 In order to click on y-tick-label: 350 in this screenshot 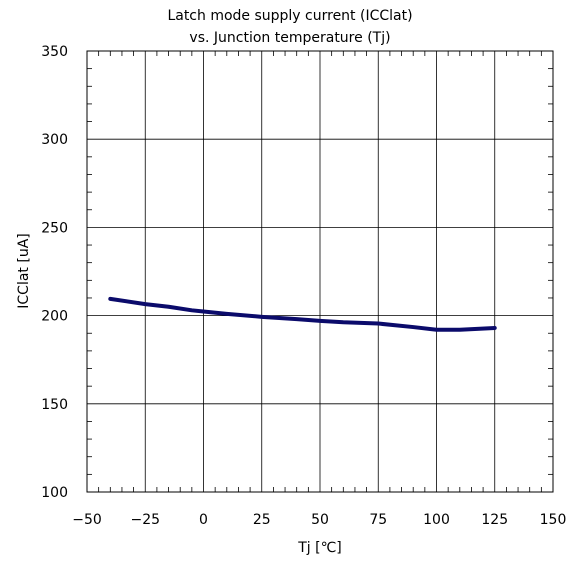, I will do `click(54, 52)`.